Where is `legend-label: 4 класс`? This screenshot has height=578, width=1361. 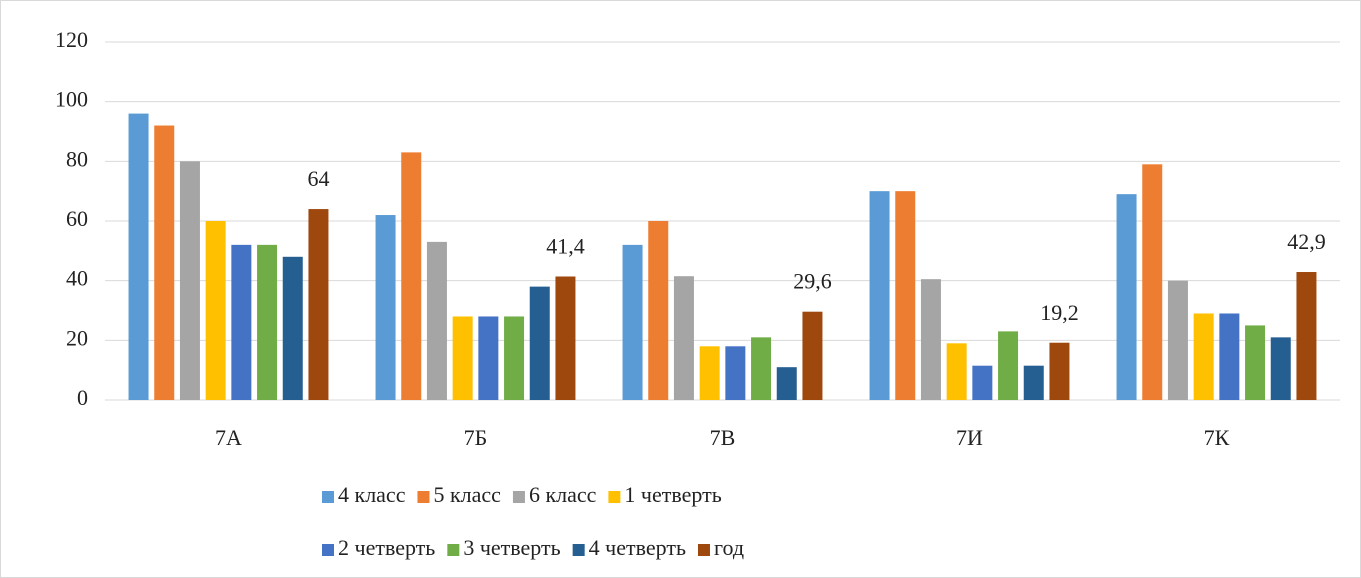
legend-label: 4 класс is located at coordinates (372, 494).